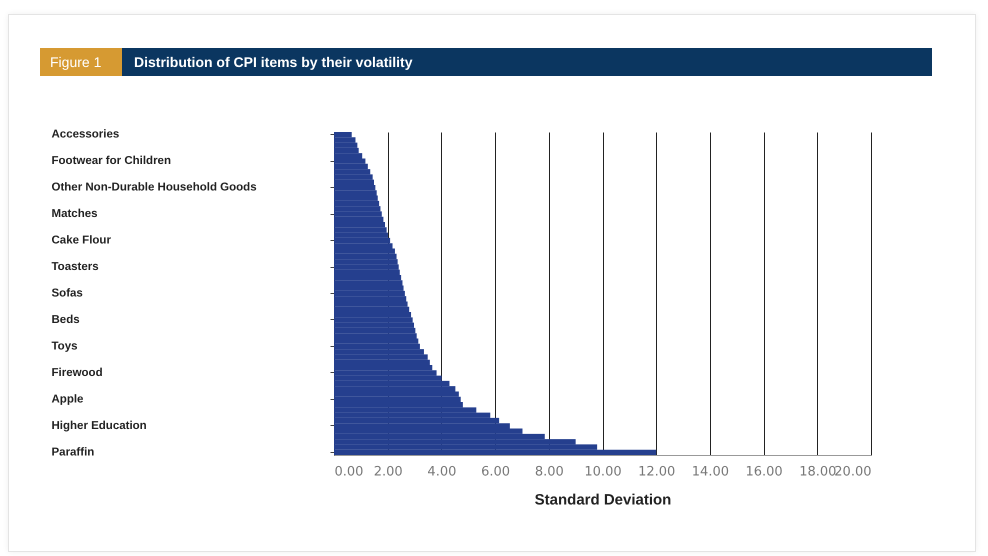 This screenshot has height=556, width=988. What do you see at coordinates (82, 240) in the screenshot?
I see `y-tick-label: Cake Flour` at bounding box center [82, 240].